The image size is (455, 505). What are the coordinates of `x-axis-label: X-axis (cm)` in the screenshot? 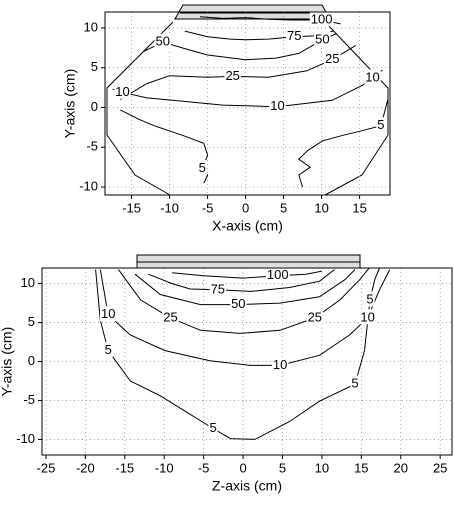 It's located at (247, 226).